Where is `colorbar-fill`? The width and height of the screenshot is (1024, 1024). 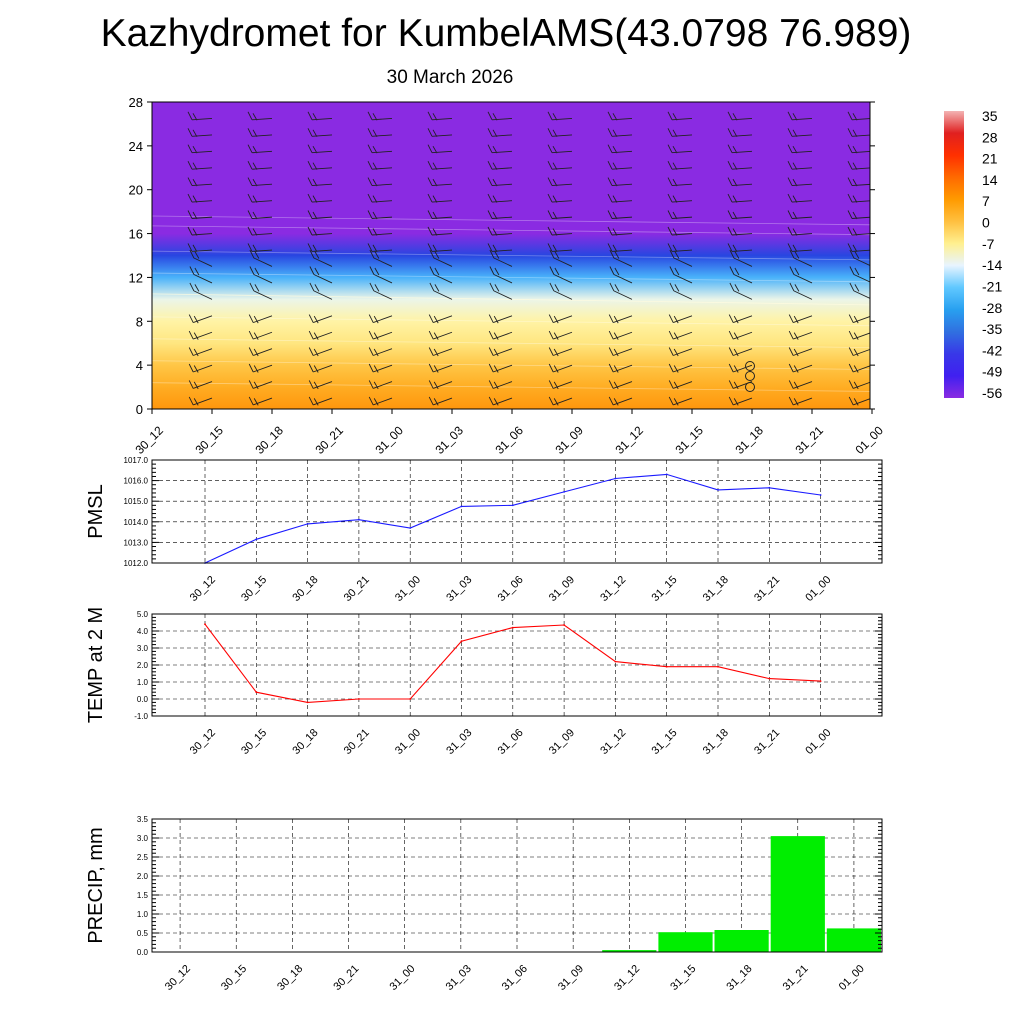 colorbar-fill is located at coordinates (954, 254).